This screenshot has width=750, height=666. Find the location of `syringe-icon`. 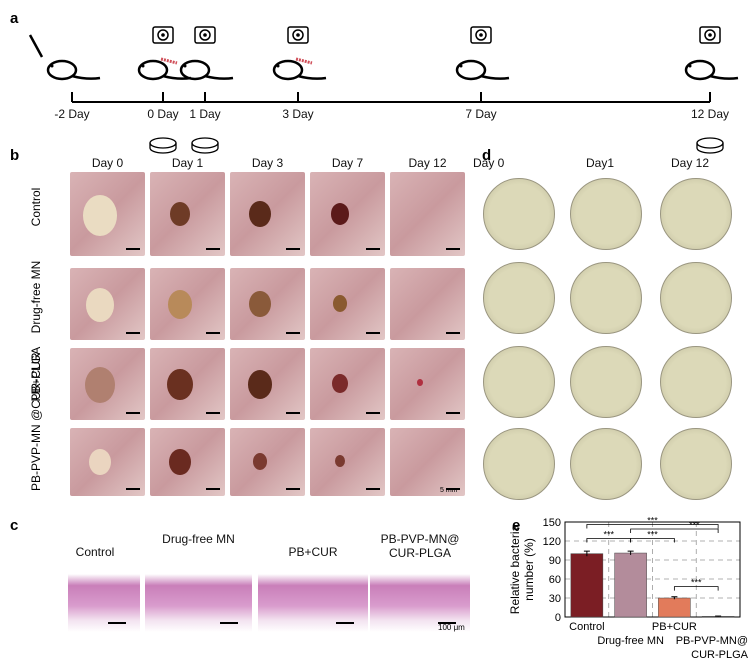

syringe-icon is located at coordinates (36, 46).